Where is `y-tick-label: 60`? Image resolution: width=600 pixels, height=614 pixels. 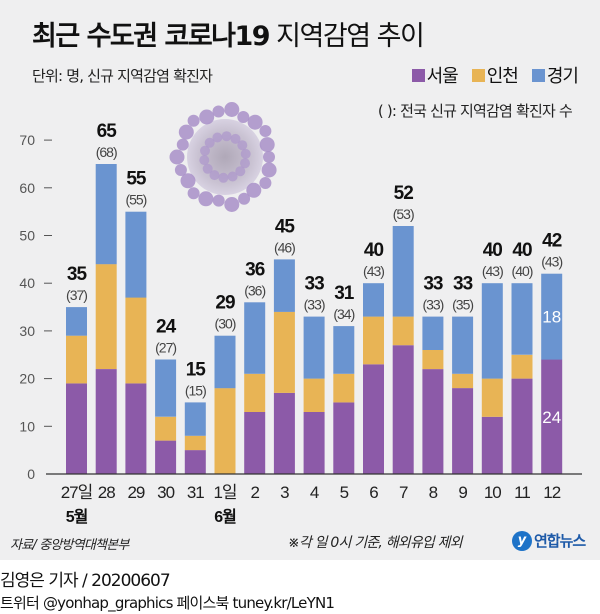 y-tick-label: 60 is located at coordinates (27, 188).